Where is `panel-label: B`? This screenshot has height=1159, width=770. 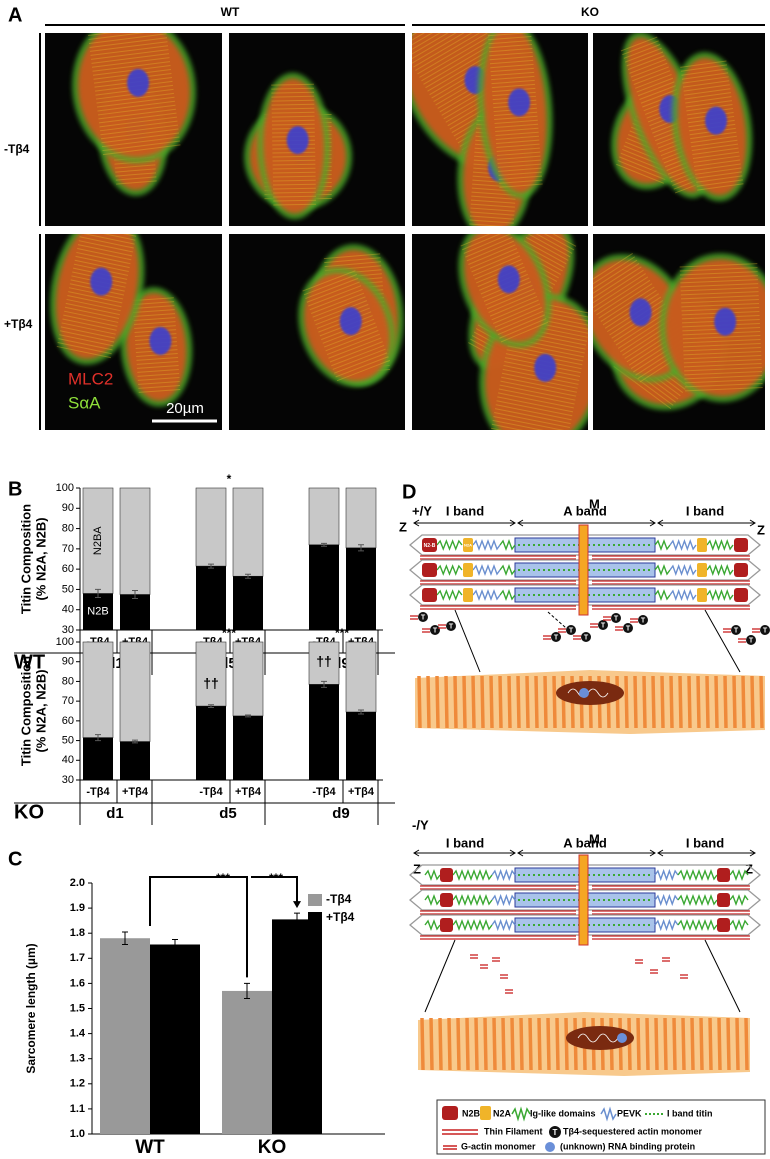 panel-label: B is located at coordinates (15, 489).